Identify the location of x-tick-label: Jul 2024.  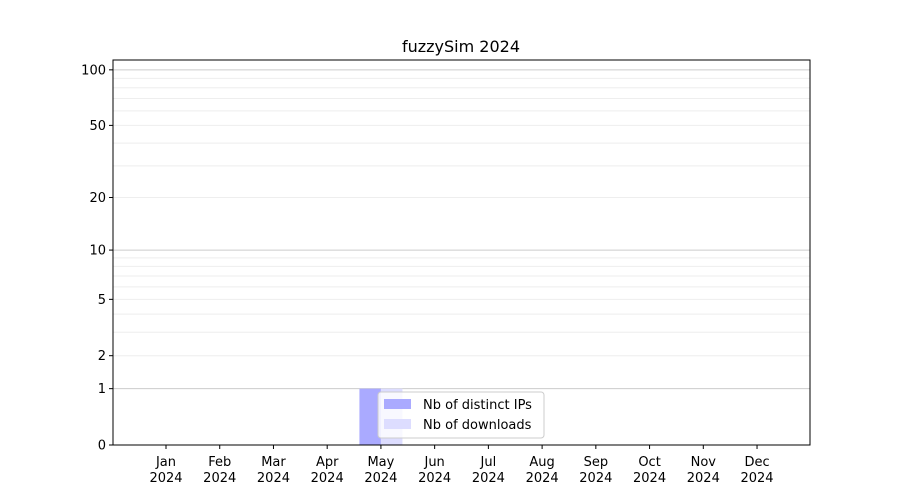
(488, 470).